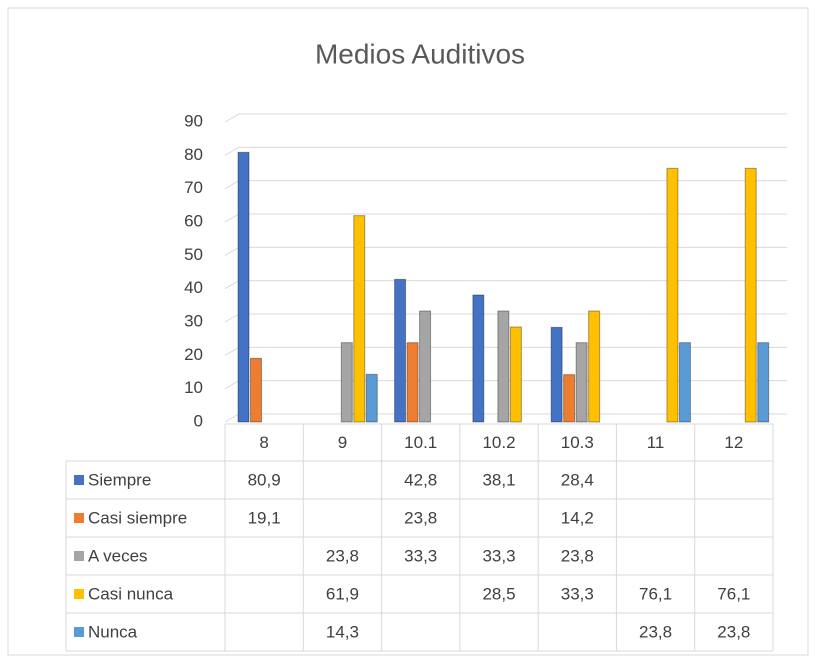 Image resolution: width=817 pixels, height=663 pixels. Describe the element at coordinates (193, 220) in the screenshot. I see `y-tick-label: 60` at that location.